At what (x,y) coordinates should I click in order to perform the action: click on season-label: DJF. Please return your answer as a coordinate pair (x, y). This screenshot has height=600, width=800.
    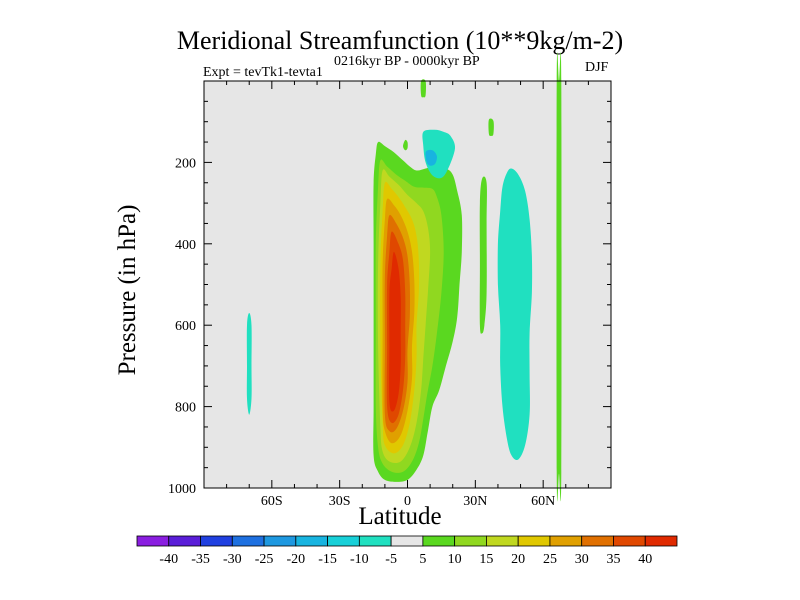
    Looking at the image, I should click on (597, 67).